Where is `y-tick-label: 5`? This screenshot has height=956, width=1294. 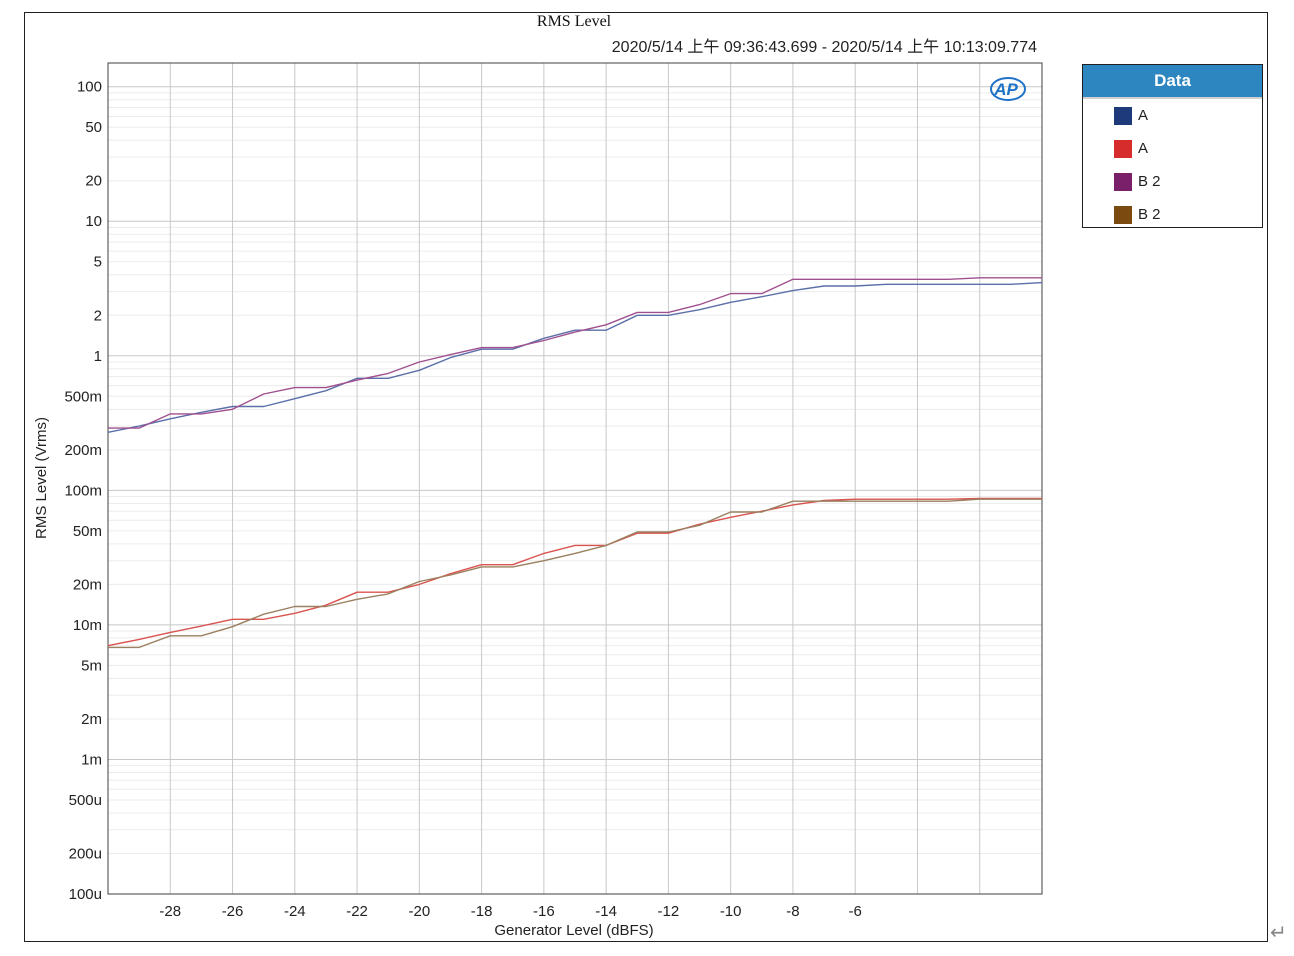 y-tick-label: 5 is located at coordinates (98, 262).